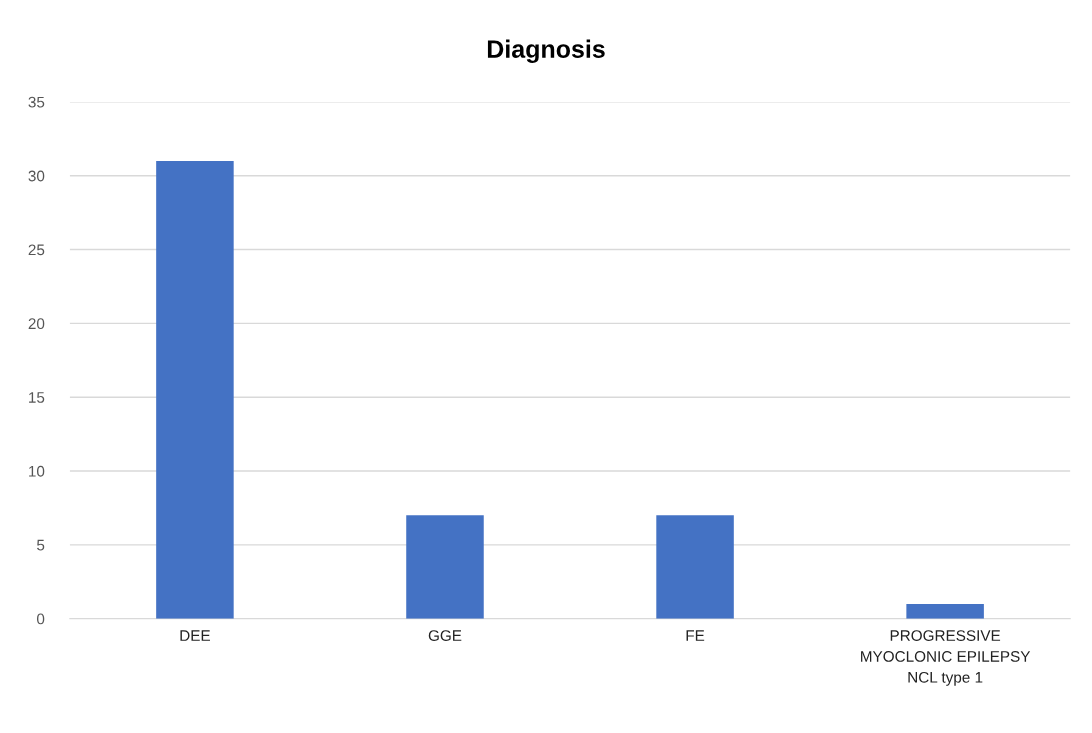 This screenshot has height=733, width=1092. What do you see at coordinates (546, 51) in the screenshot?
I see `chart-title: Diagnosis` at bounding box center [546, 51].